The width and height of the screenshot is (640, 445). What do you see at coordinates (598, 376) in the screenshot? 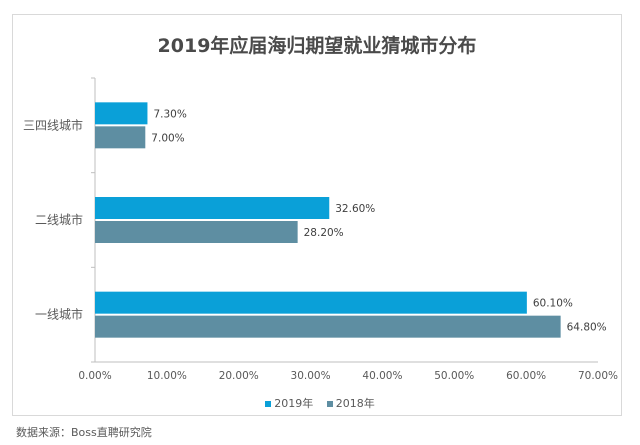
I see `x-tick-label: 70.00%` at bounding box center [598, 376].